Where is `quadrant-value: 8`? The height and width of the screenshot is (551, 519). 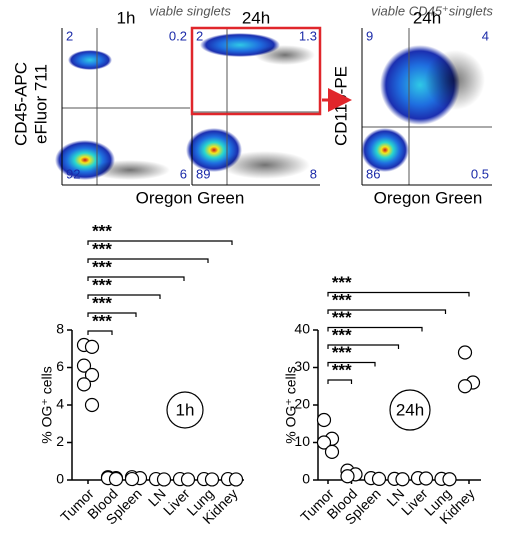
quadrant-value: 8 is located at coordinates (313, 173).